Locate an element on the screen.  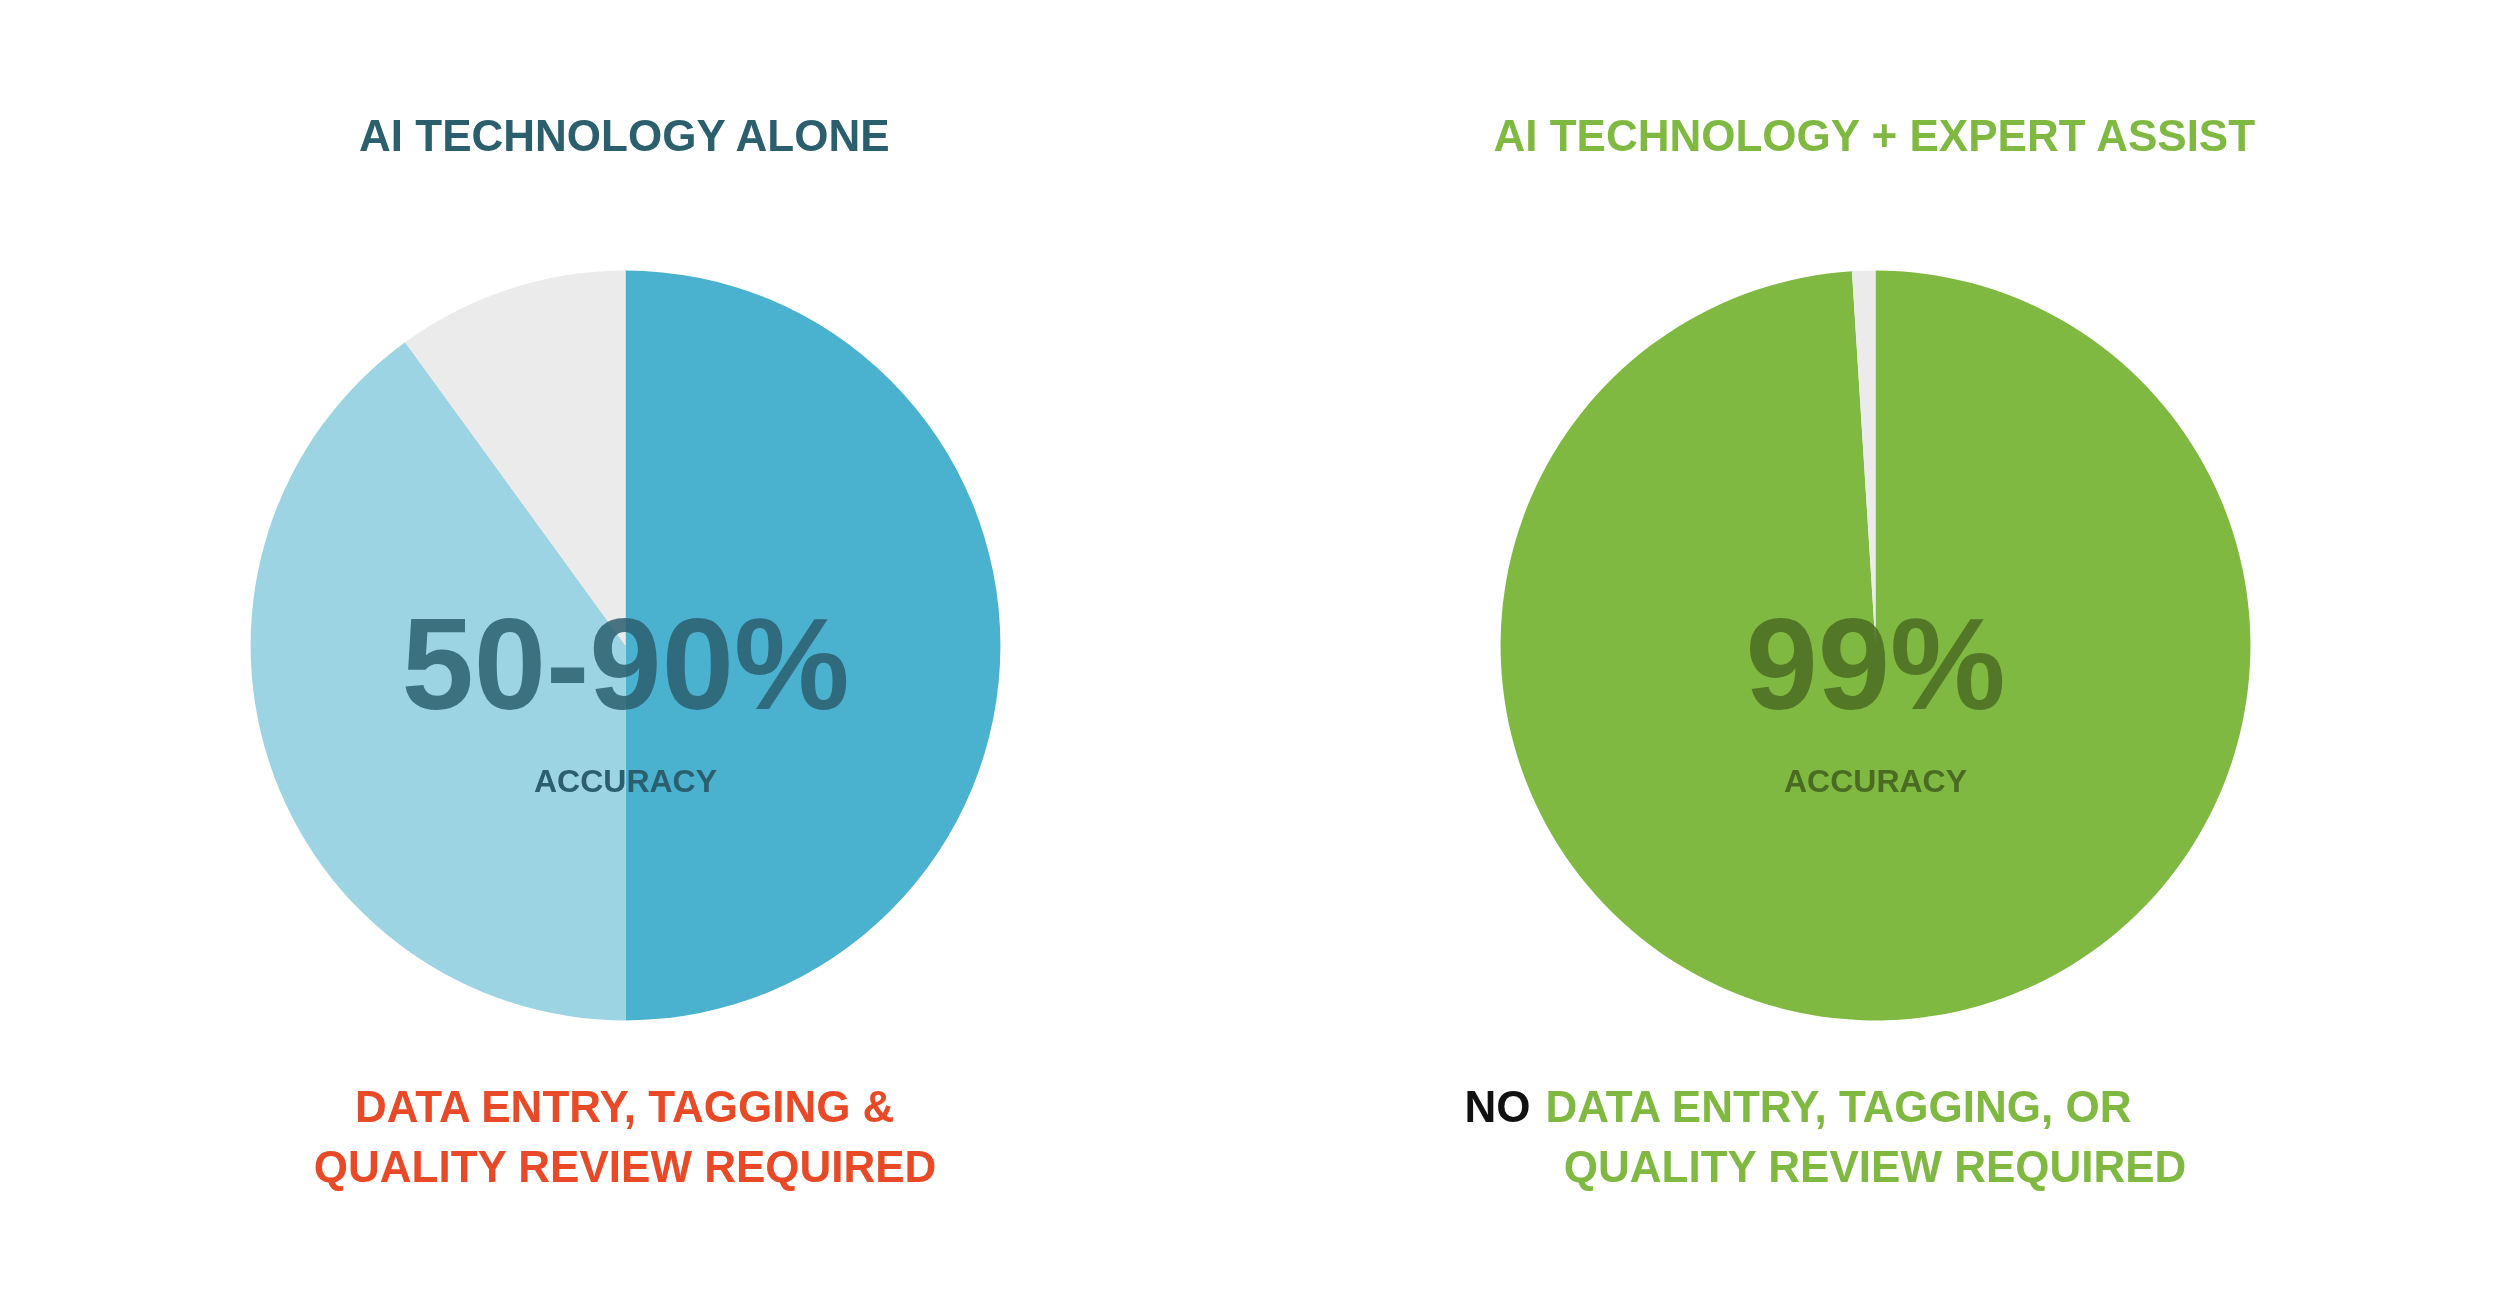
text: 99% is located at coordinates (1875, 664).